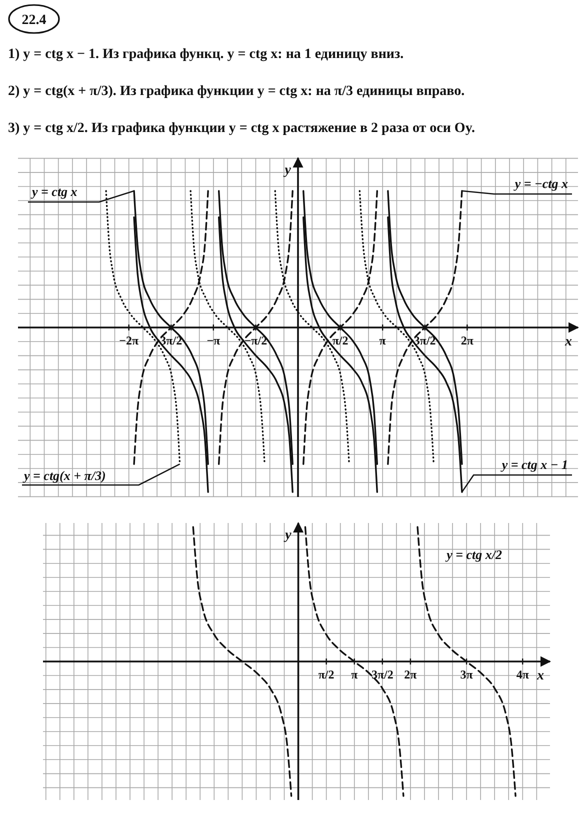 The height and width of the screenshot is (834, 588). What do you see at coordinates (523, 675) in the screenshot?
I see `x-tick-label: 4π` at bounding box center [523, 675].